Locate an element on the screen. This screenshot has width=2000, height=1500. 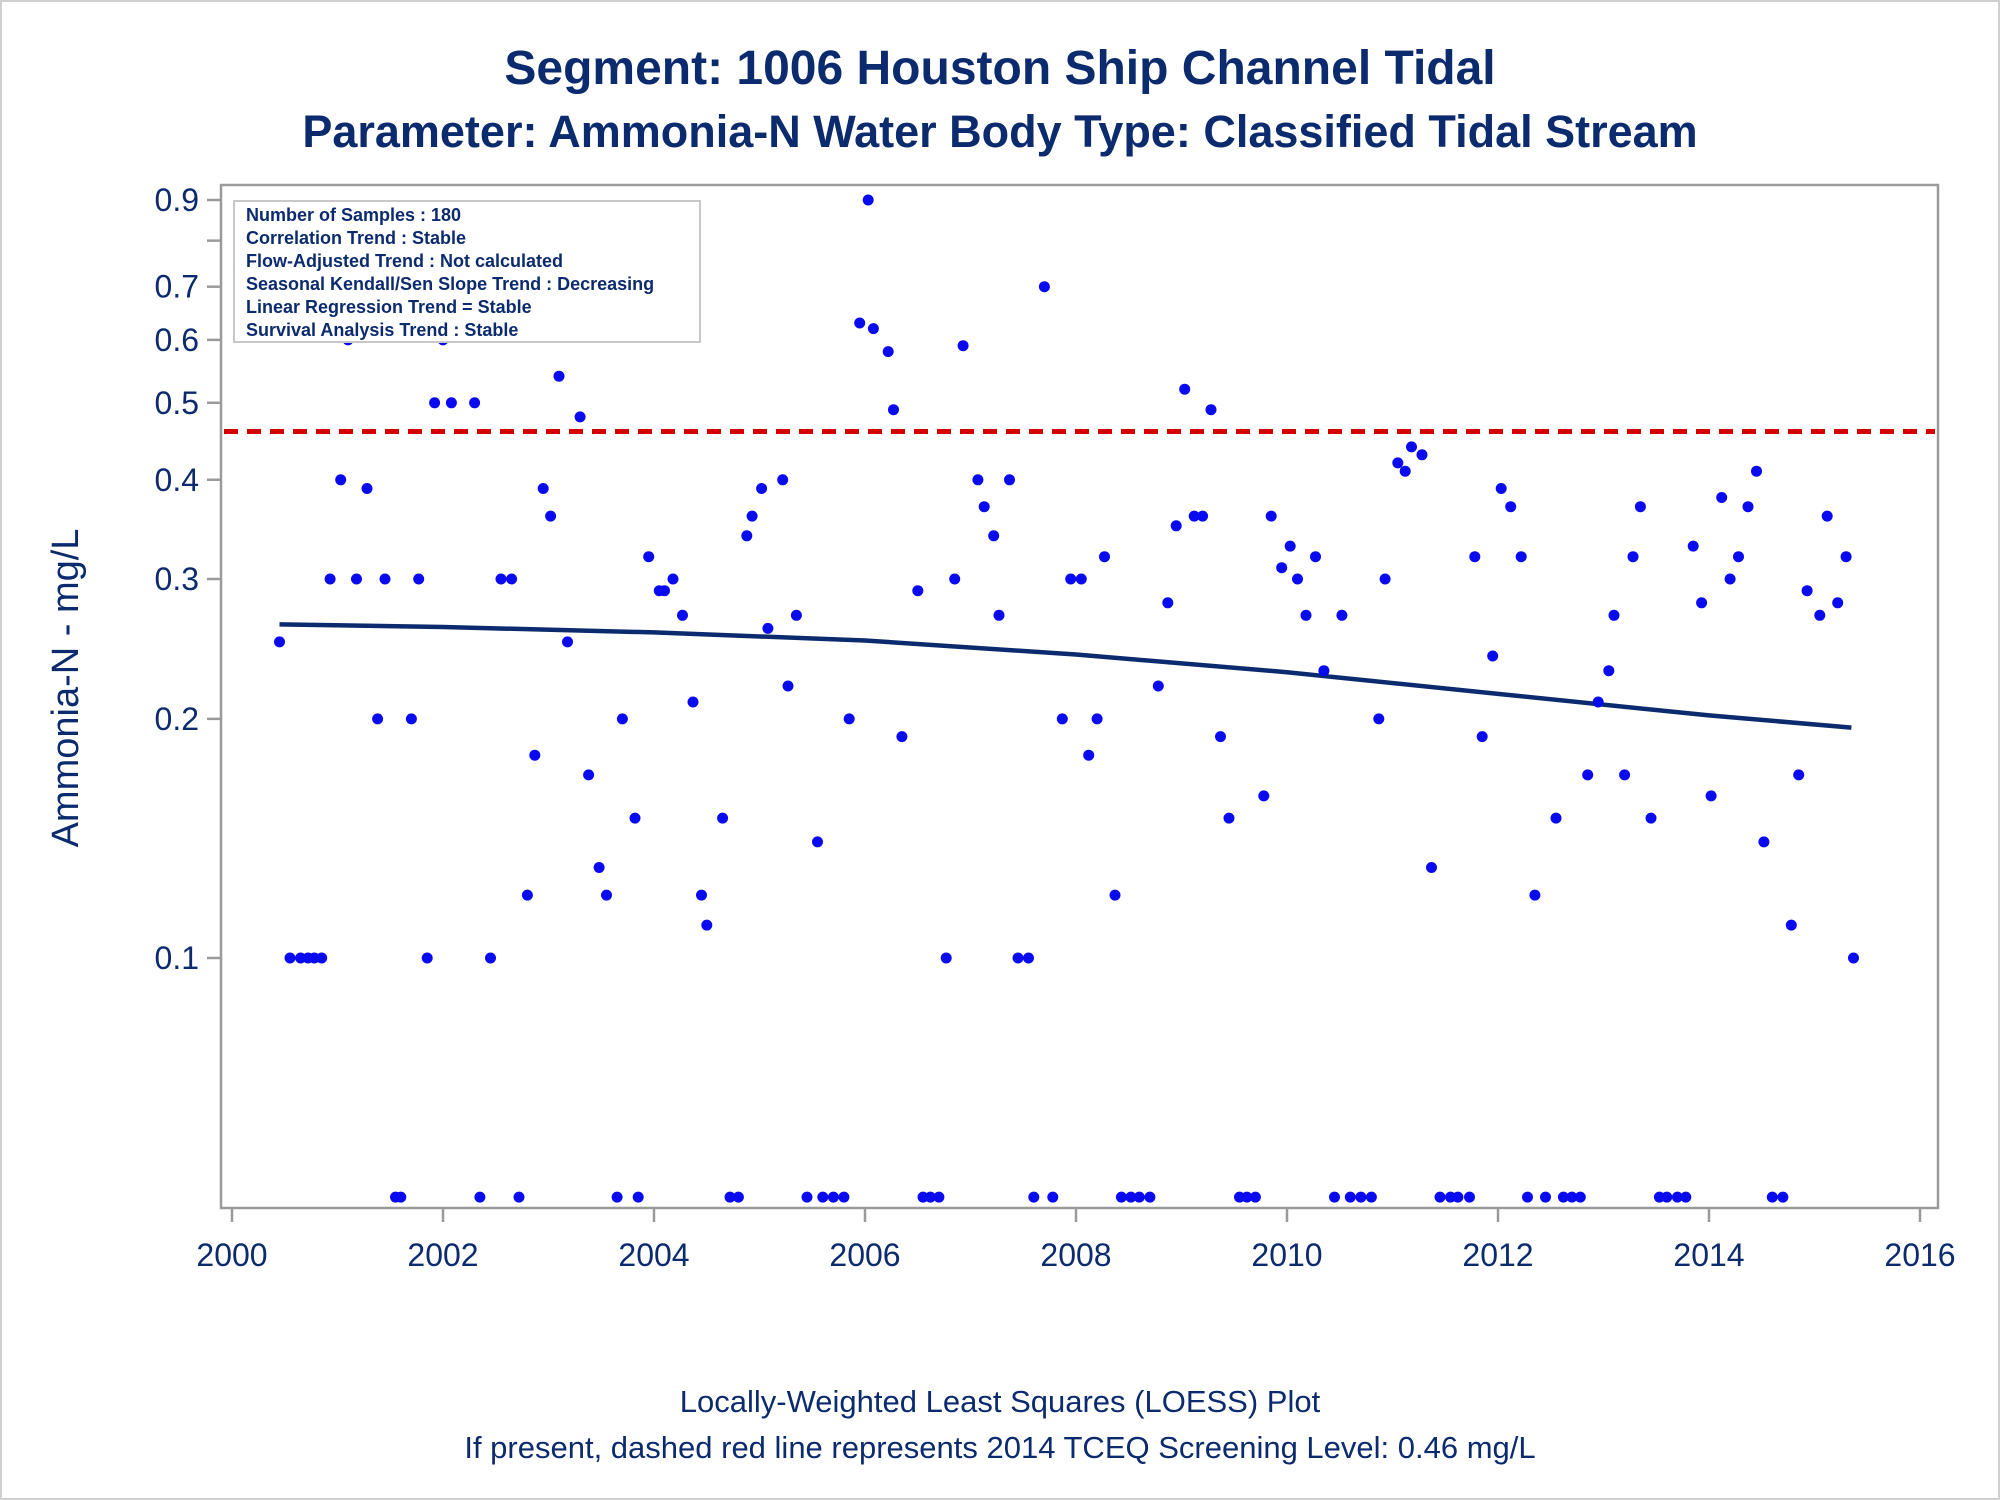
x-tick-label: 2012 is located at coordinates (1497, 1255).